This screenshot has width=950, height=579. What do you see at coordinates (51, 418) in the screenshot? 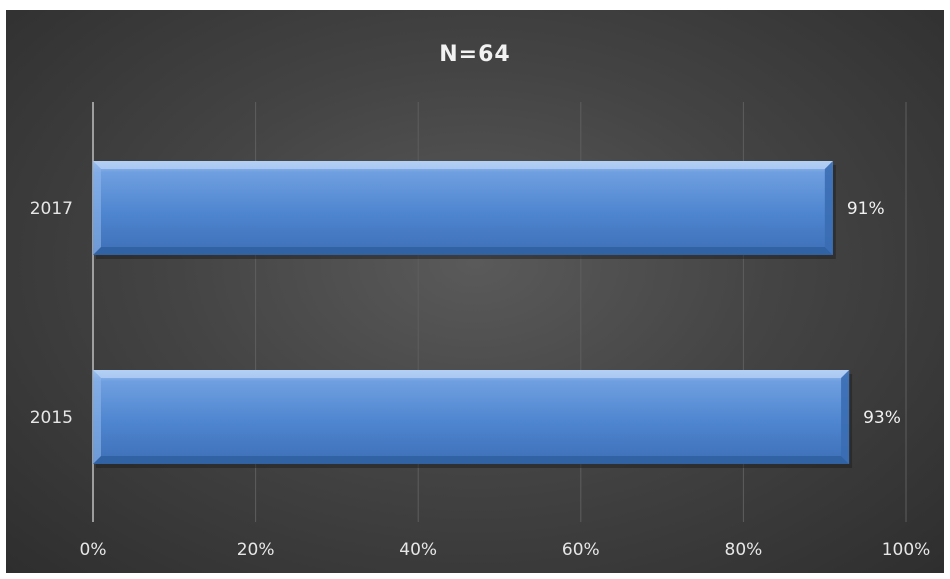
I see `category-label-2015: 2015` at bounding box center [51, 418].